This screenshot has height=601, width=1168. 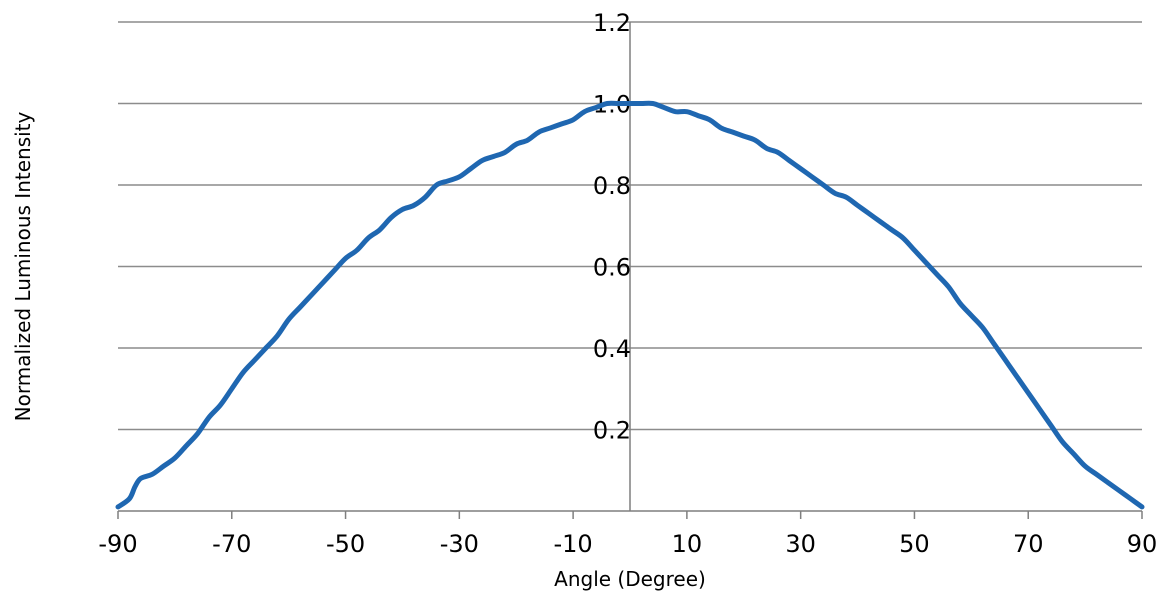 What do you see at coordinates (800, 544) in the screenshot?
I see `x-tick-label: 30` at bounding box center [800, 544].